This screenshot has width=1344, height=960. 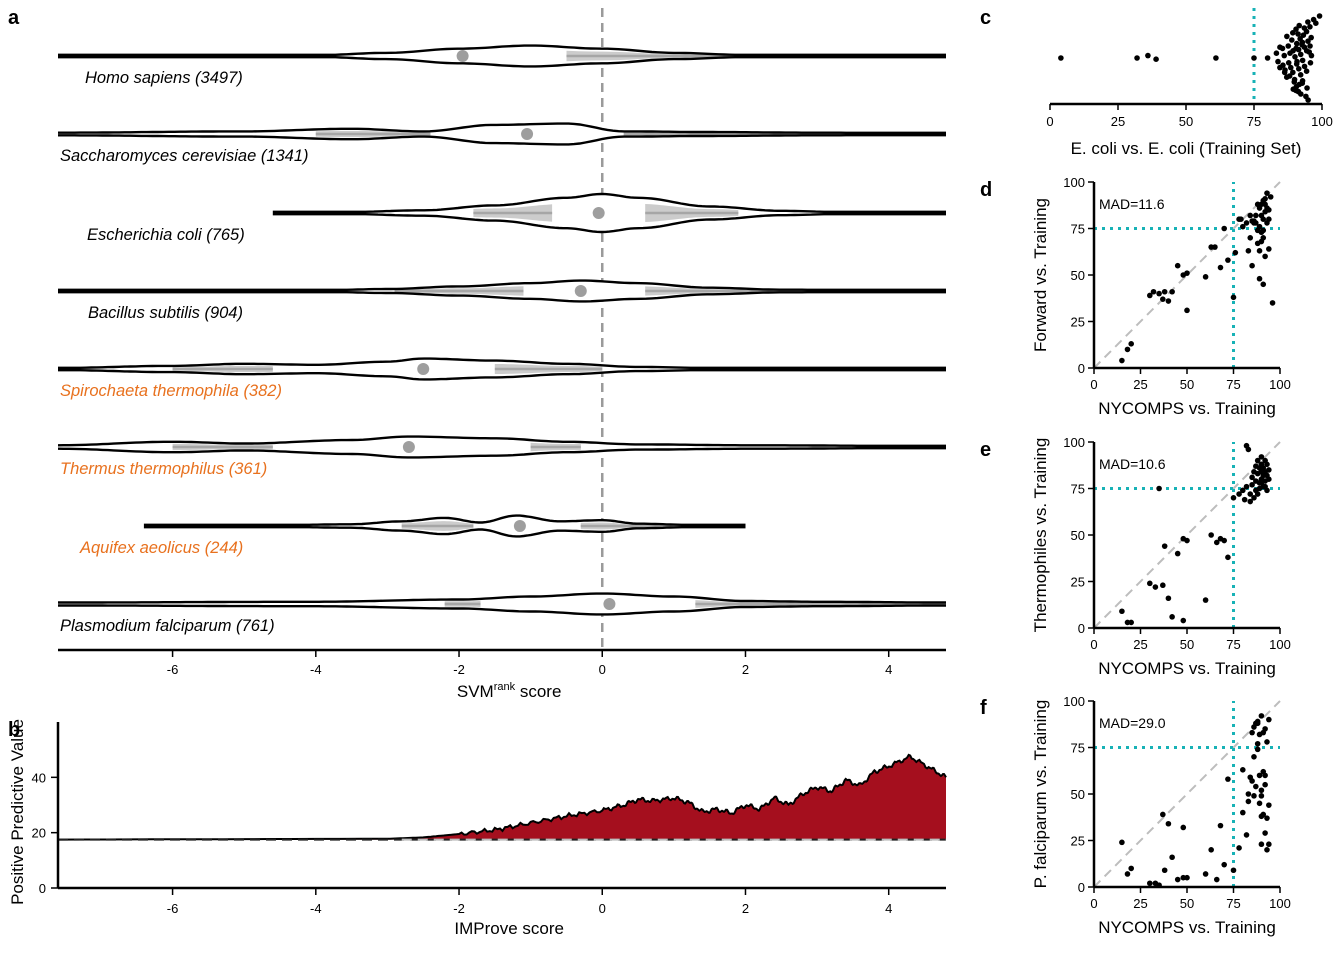 What do you see at coordinates (1186, 148) in the screenshot?
I see `x-axis-title: E. coli vs. E. coli (Training Set)` at bounding box center [1186, 148].